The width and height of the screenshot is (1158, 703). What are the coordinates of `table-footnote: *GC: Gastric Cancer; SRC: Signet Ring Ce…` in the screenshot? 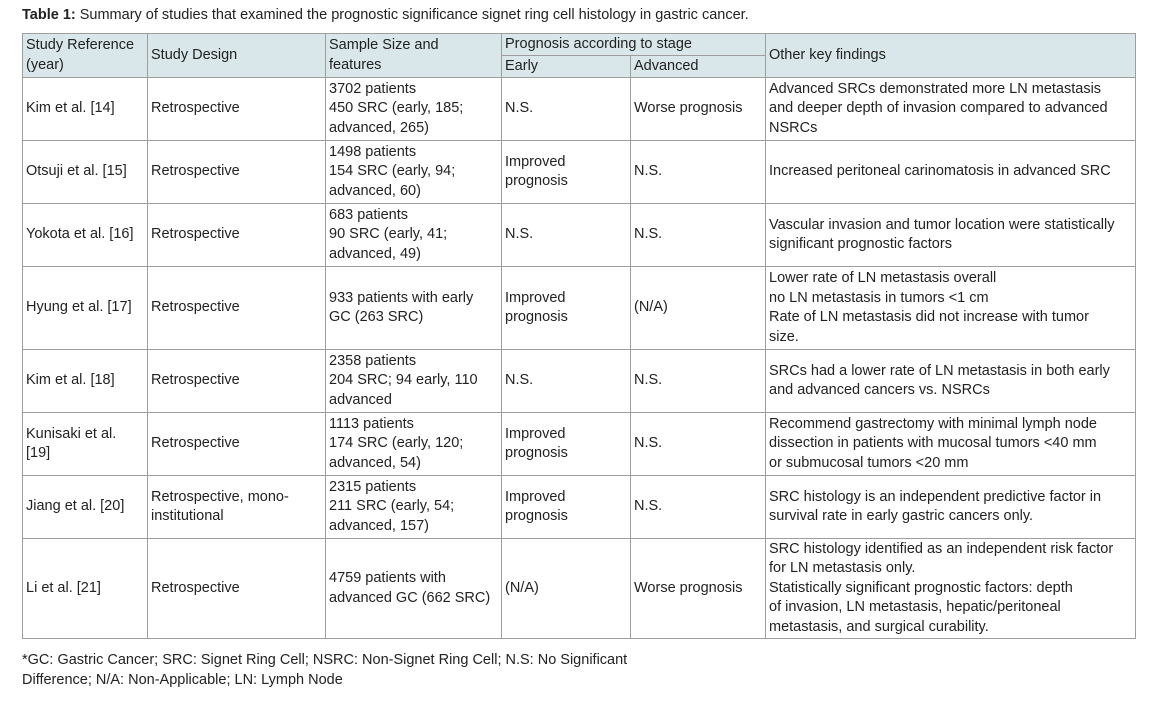 It's located at (325, 670).